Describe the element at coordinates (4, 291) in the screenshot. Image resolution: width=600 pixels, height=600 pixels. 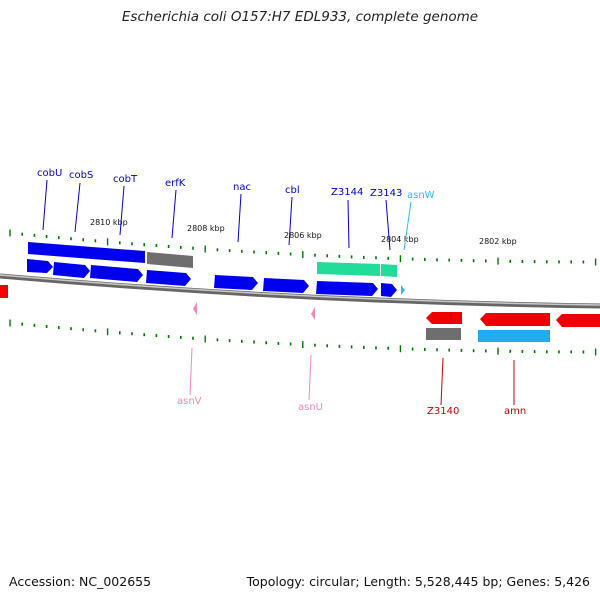
I see `gene-arrow-offscreen-left` at that location.